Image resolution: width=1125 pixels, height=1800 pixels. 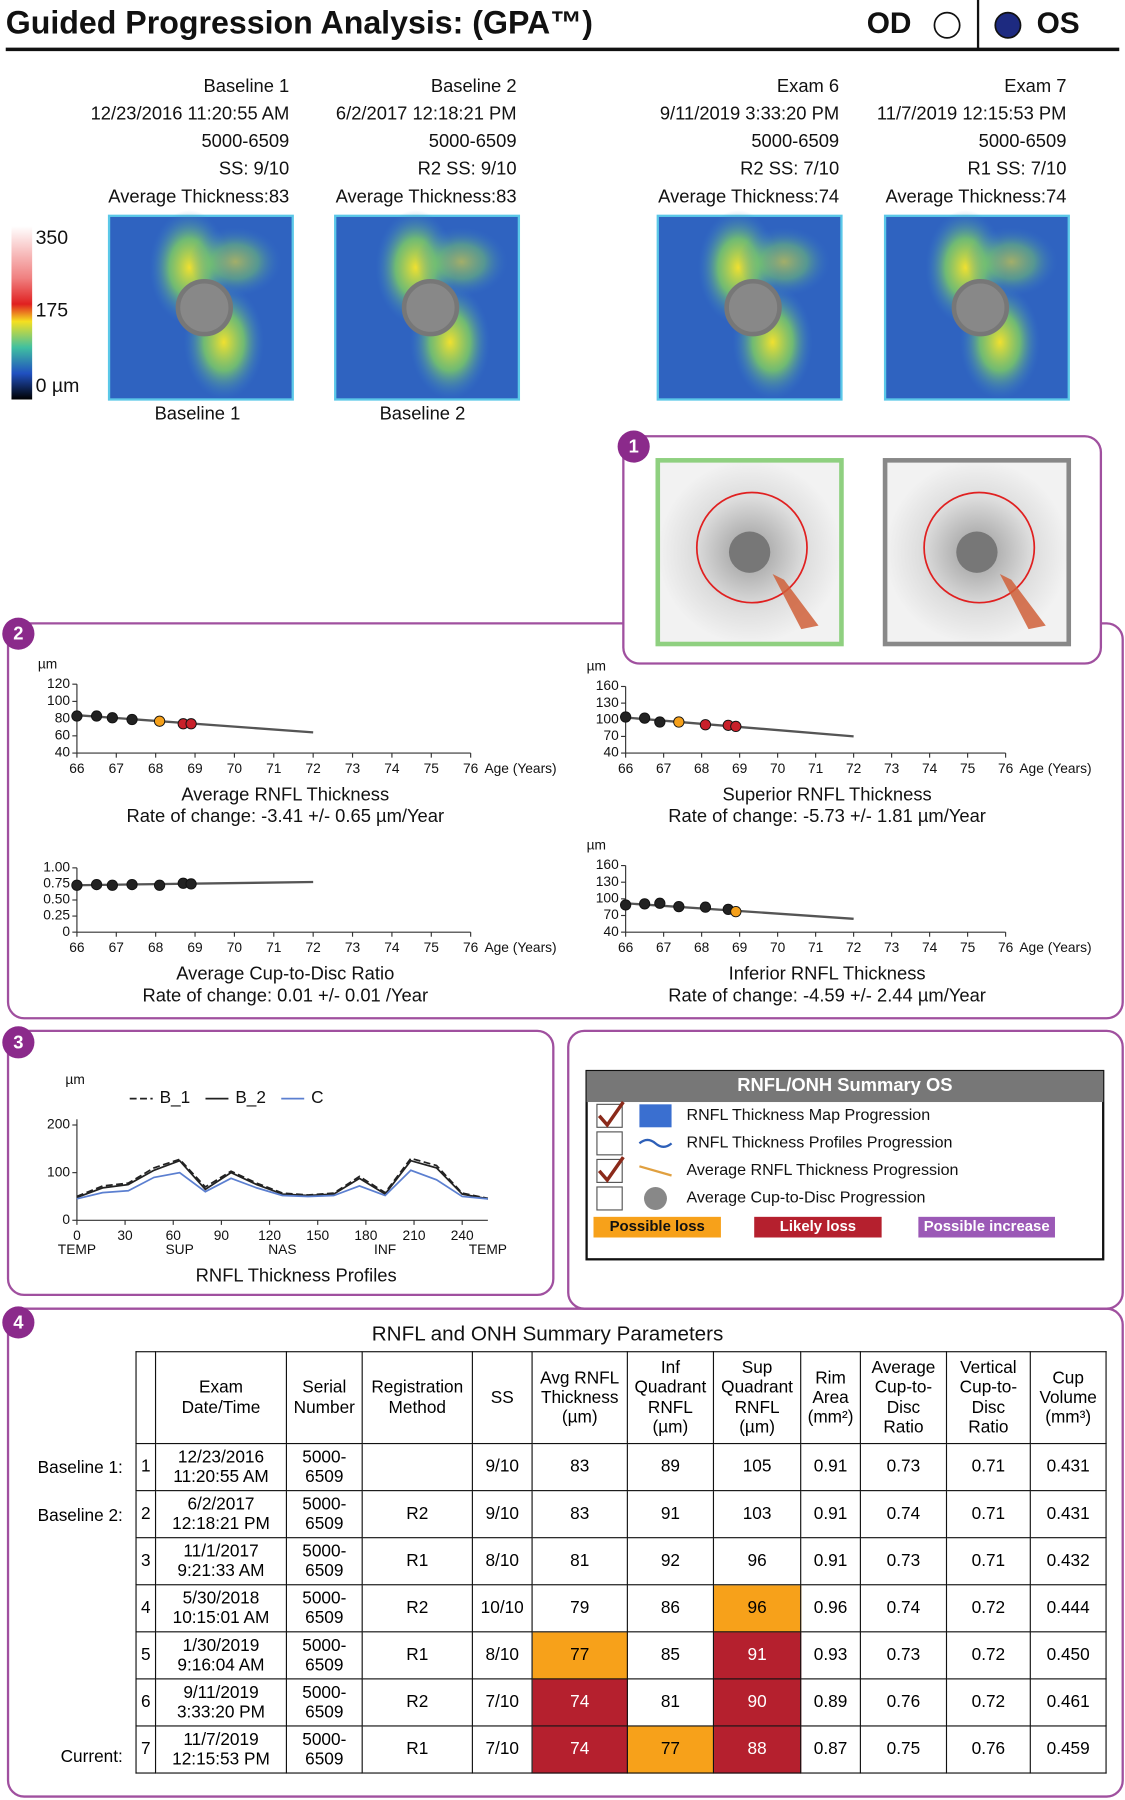 What do you see at coordinates (52, 238) in the screenshot?
I see `colorbar-label: 350` at bounding box center [52, 238].